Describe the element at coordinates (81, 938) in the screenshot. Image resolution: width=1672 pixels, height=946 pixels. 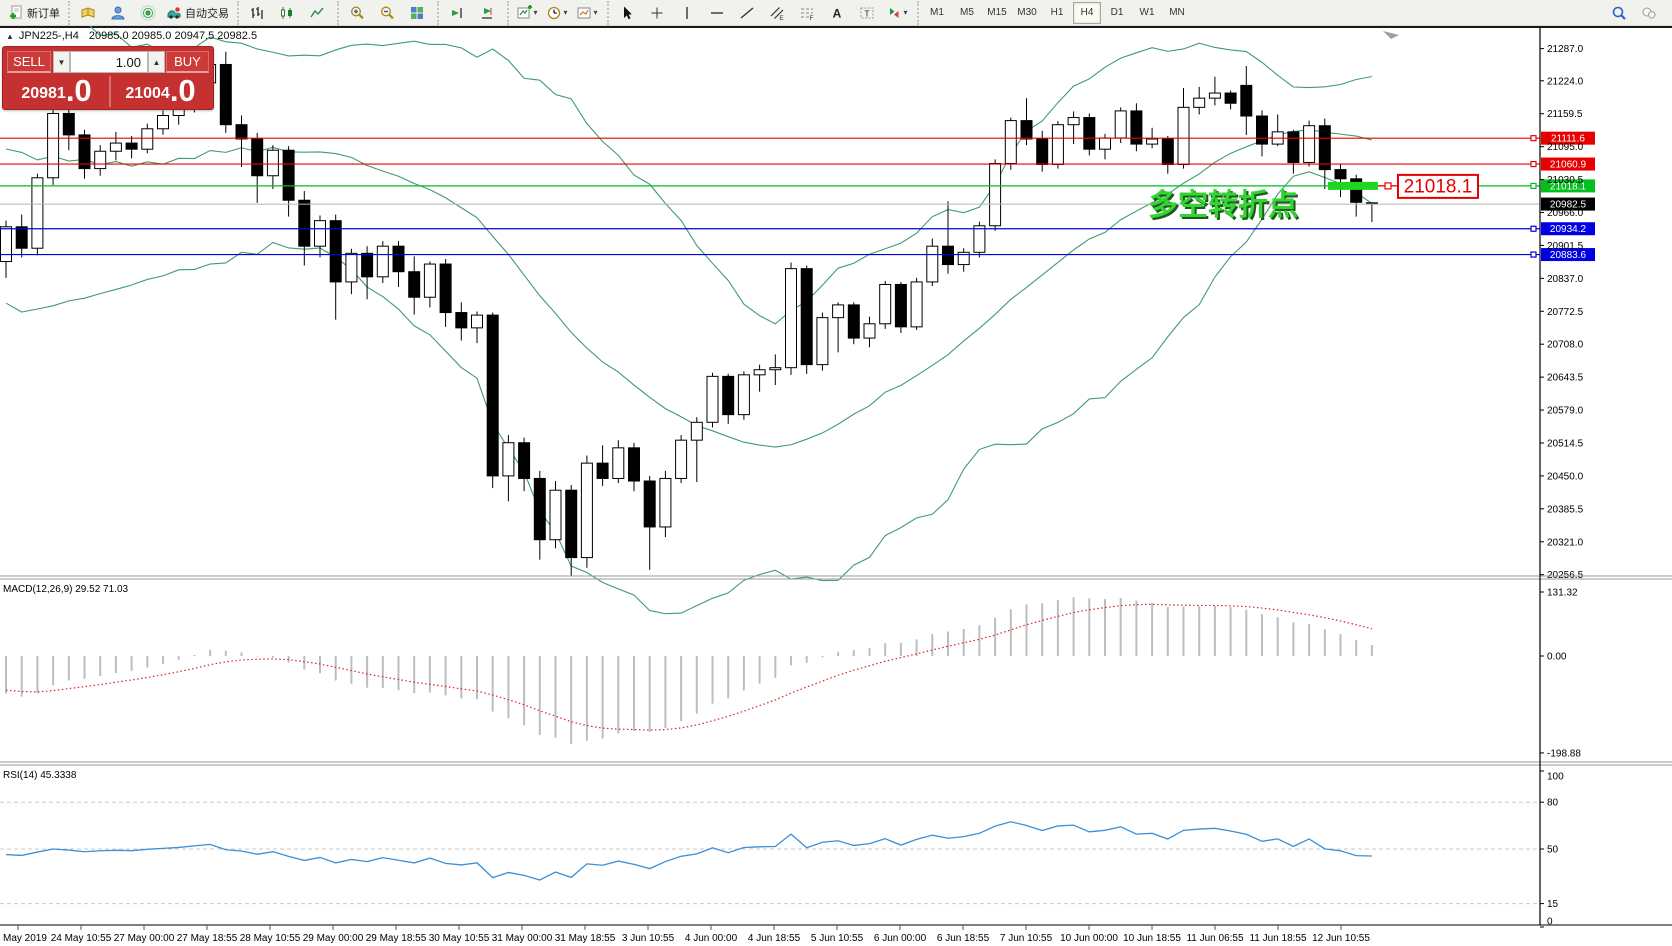
I see `time-label: 24 May 10:55` at that location.